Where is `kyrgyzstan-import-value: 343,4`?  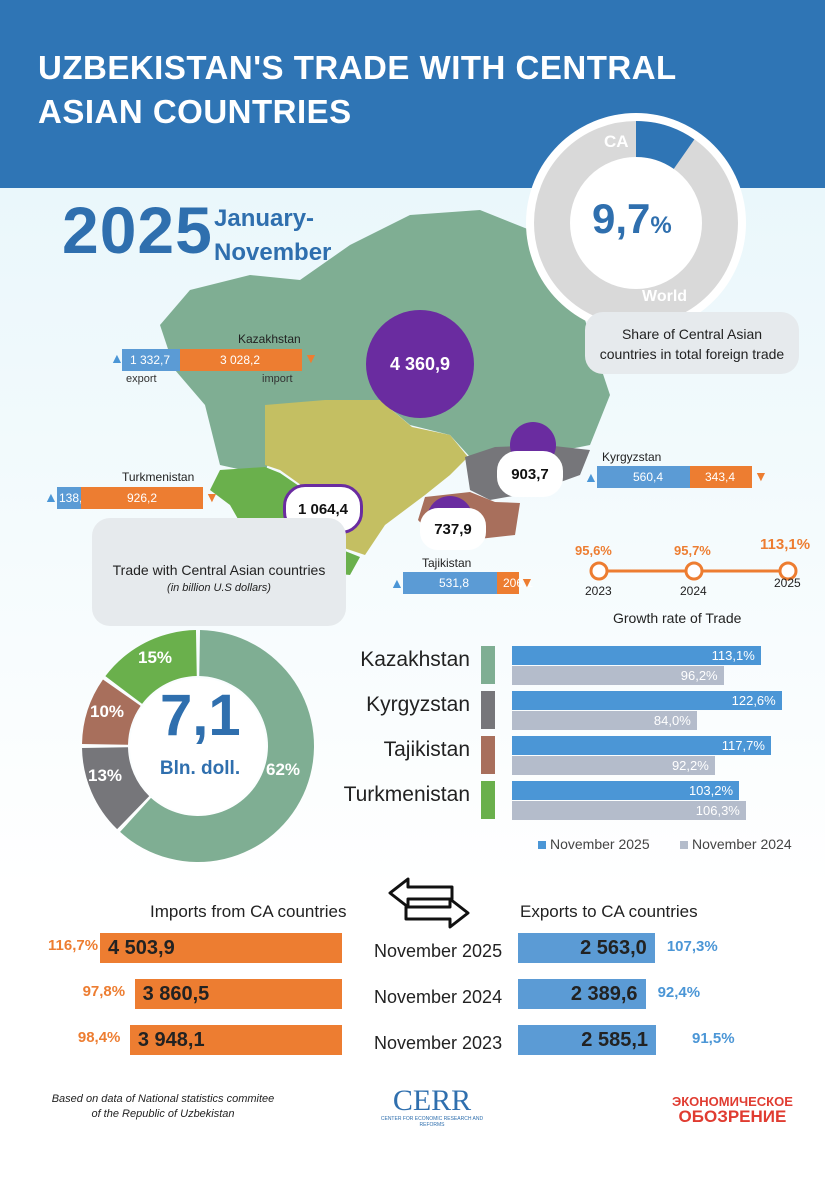 kyrgyzstan-import-value: 343,4 is located at coordinates (720, 477).